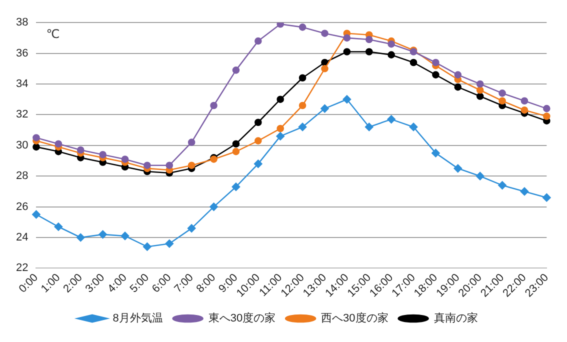 The height and width of the screenshot is (342, 567). What do you see at coordinates (140, 284) in the screenshot?
I see `x-tick-label: 5:00` at bounding box center [140, 284].